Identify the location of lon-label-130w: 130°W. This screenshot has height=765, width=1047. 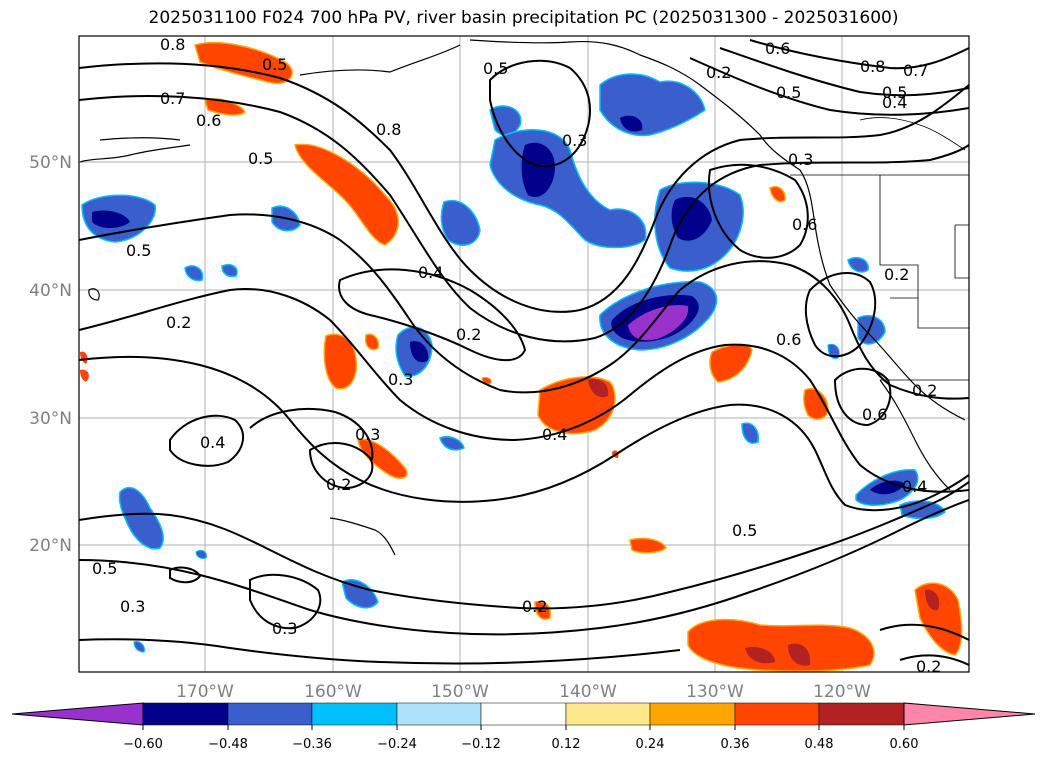
(715, 692).